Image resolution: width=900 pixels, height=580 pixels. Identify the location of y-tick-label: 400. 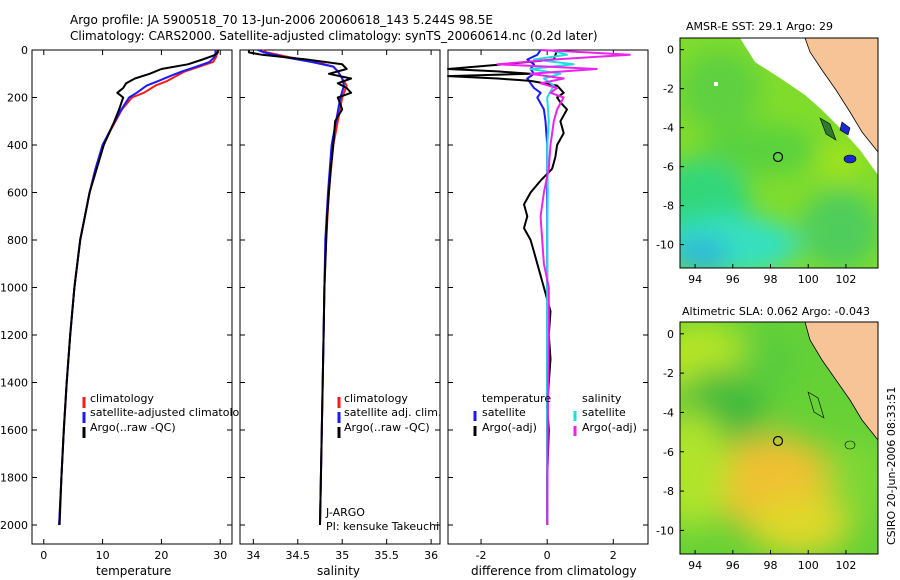
(17, 145).